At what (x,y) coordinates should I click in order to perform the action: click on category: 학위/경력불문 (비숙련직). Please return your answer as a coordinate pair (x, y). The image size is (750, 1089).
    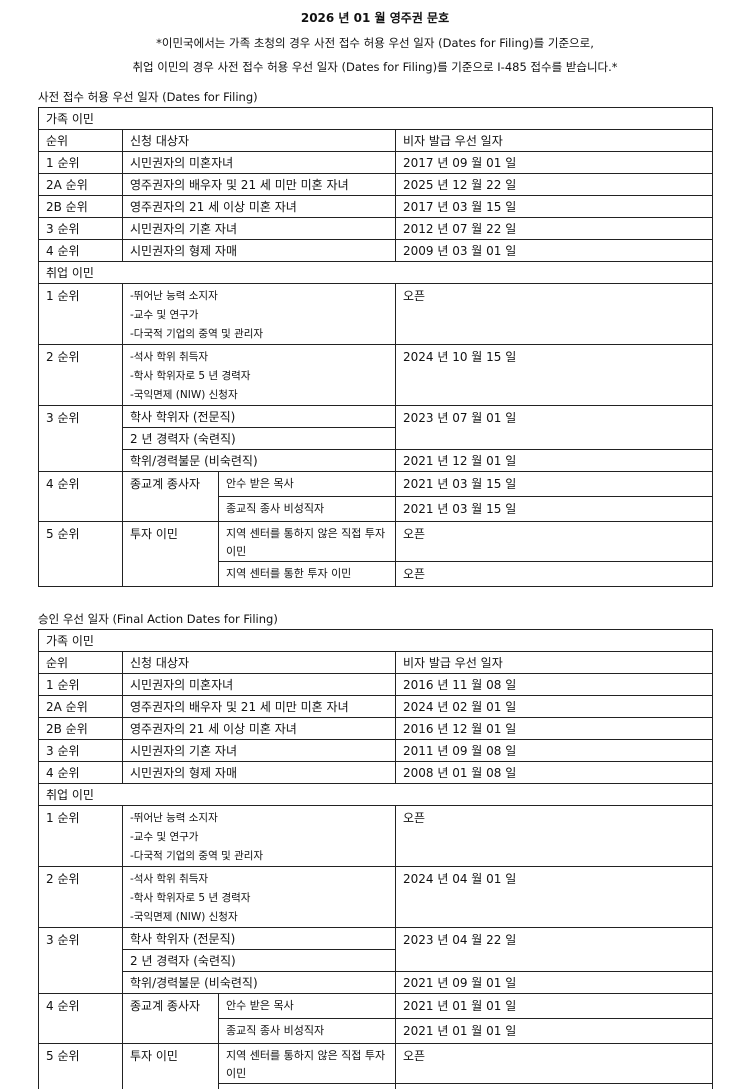
    Looking at the image, I should click on (259, 982).